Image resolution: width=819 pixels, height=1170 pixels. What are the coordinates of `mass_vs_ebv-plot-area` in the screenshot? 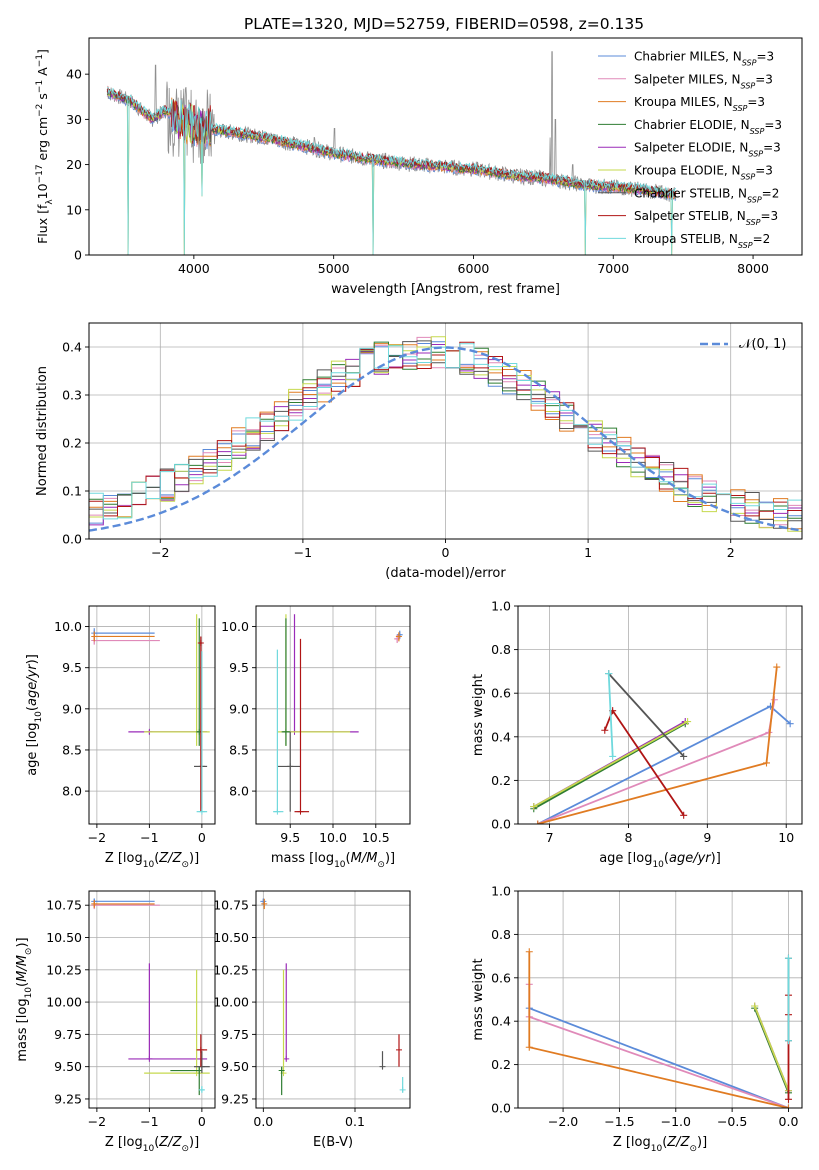 It's located at (333, 997).